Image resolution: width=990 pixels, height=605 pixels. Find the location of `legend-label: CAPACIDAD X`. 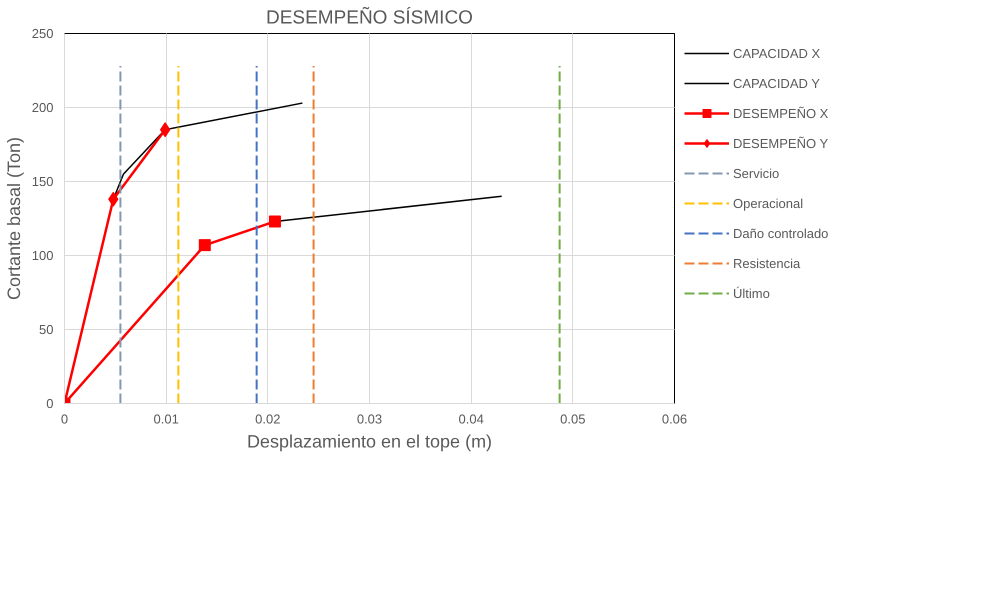

legend-label: CAPACIDAD X is located at coordinates (776, 53).